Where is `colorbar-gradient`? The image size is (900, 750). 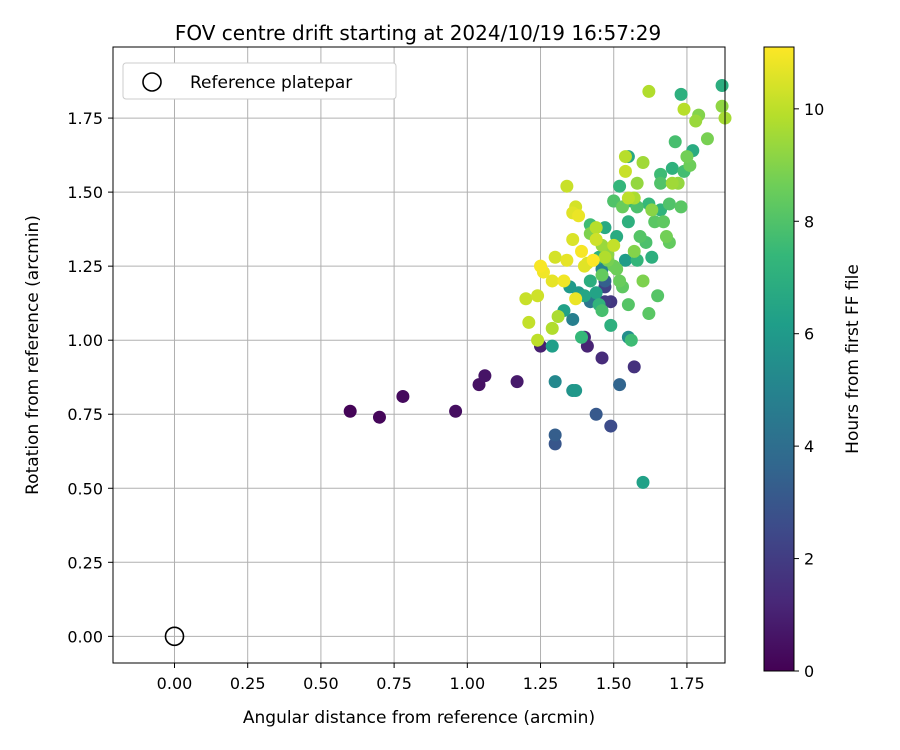 colorbar-gradient is located at coordinates (779, 359).